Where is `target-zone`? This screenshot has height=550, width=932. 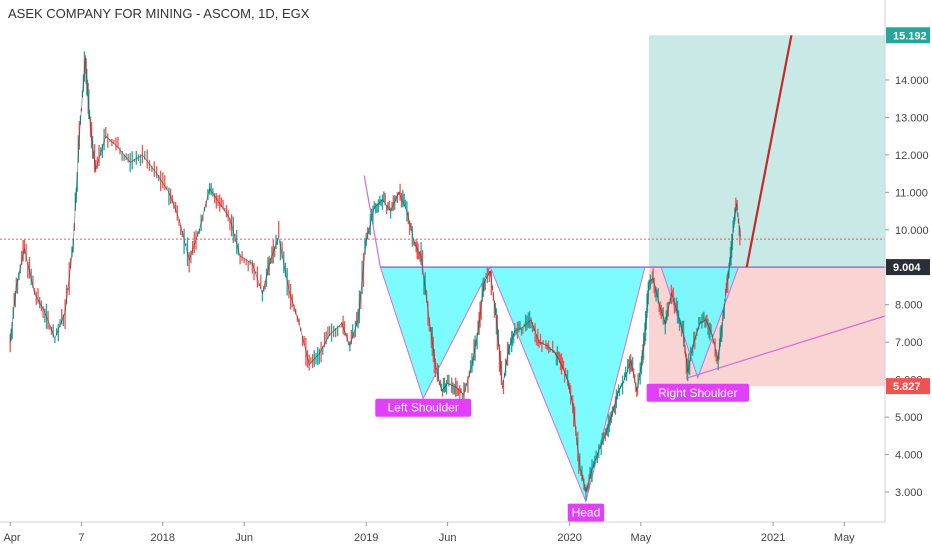 target-zone is located at coordinates (767, 151).